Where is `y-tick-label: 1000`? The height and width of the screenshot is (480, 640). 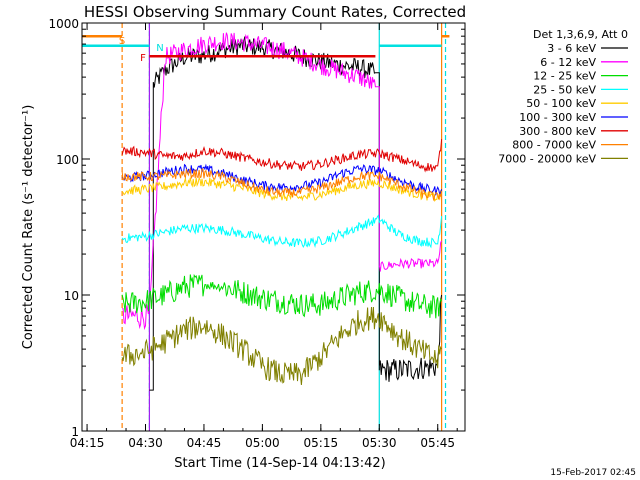 y-tick-label: 1000 is located at coordinates (63, 24).